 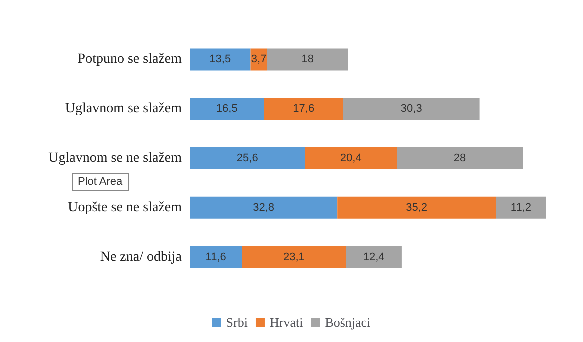 I want to click on data-label: 11,6, so click(x=216, y=257).